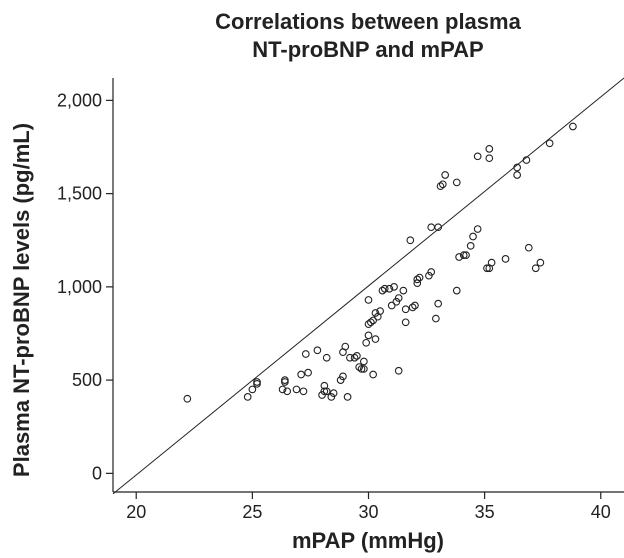 This screenshot has height=558, width=624. Describe the element at coordinates (485, 512) in the screenshot. I see `x-tick-label: 35` at that location.